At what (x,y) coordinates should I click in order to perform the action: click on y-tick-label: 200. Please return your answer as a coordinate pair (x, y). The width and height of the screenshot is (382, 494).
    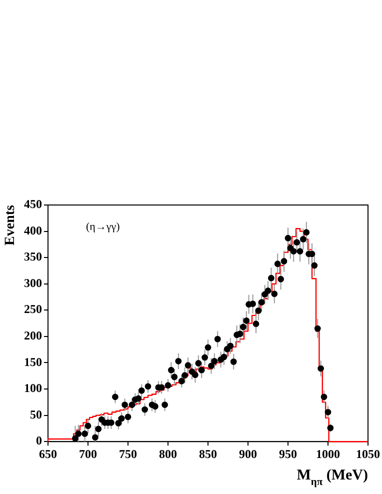
    Looking at the image, I should click on (33, 335).